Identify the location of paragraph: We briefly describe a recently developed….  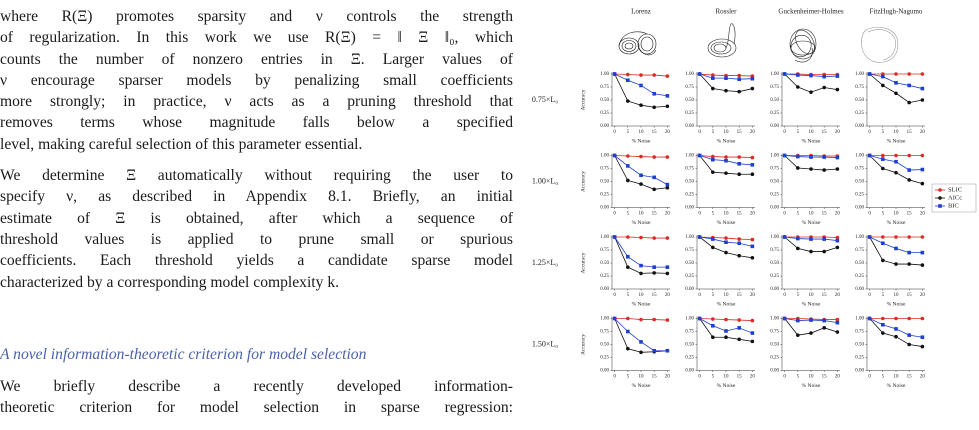
(256, 397).